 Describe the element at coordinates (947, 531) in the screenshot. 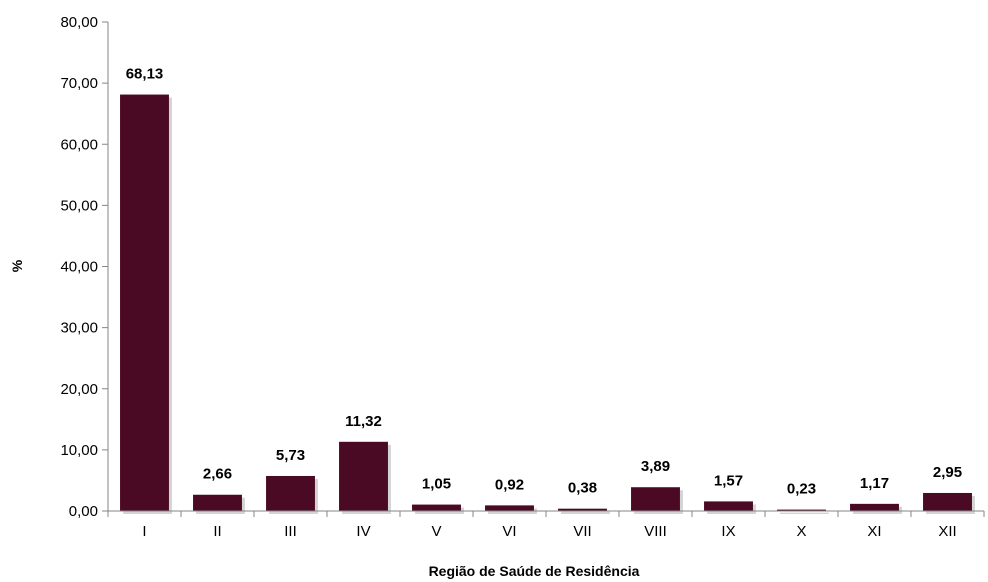

I see `x-tick-label: XII` at that location.